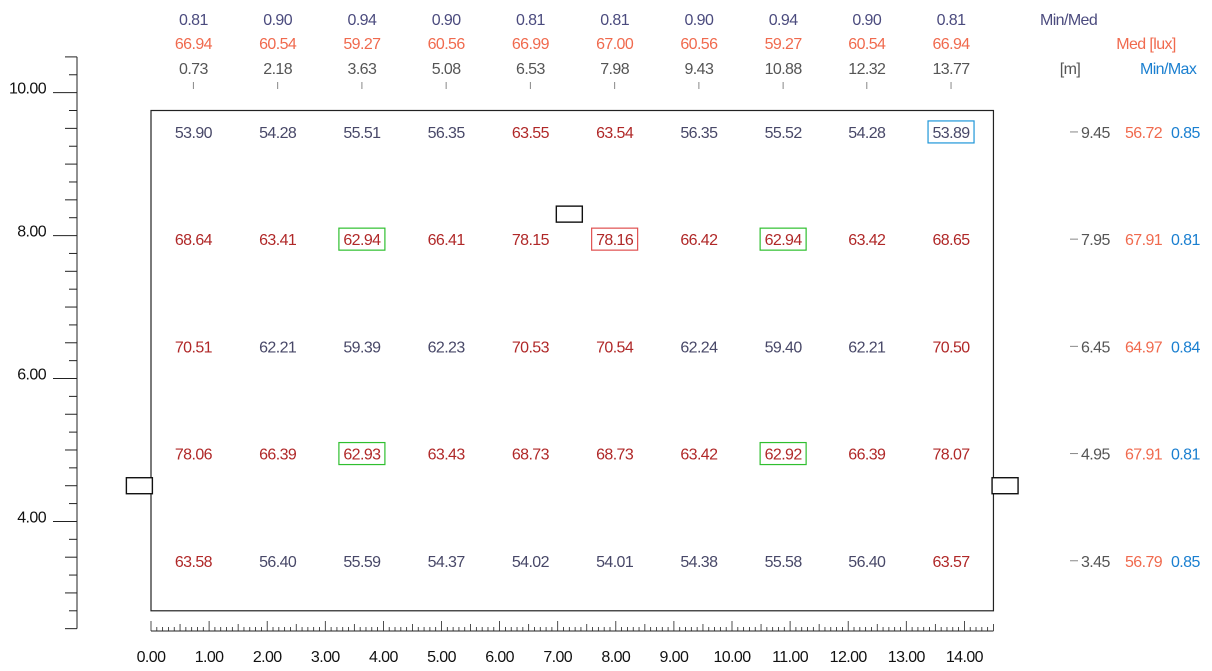 The image size is (1212, 671). Describe the element at coordinates (1168, 69) in the screenshot. I see `legend-minmax: Min/Max` at that location.